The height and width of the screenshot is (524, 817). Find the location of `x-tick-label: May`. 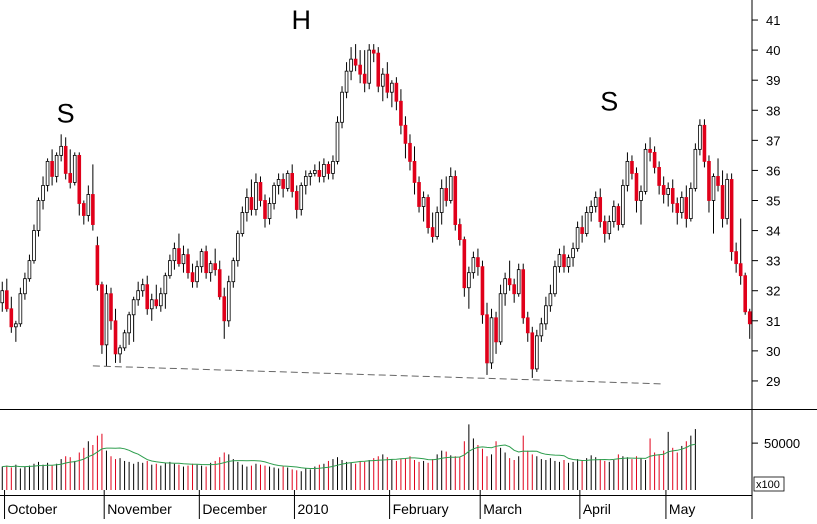

x-tick-label: May is located at coordinates (682, 509).